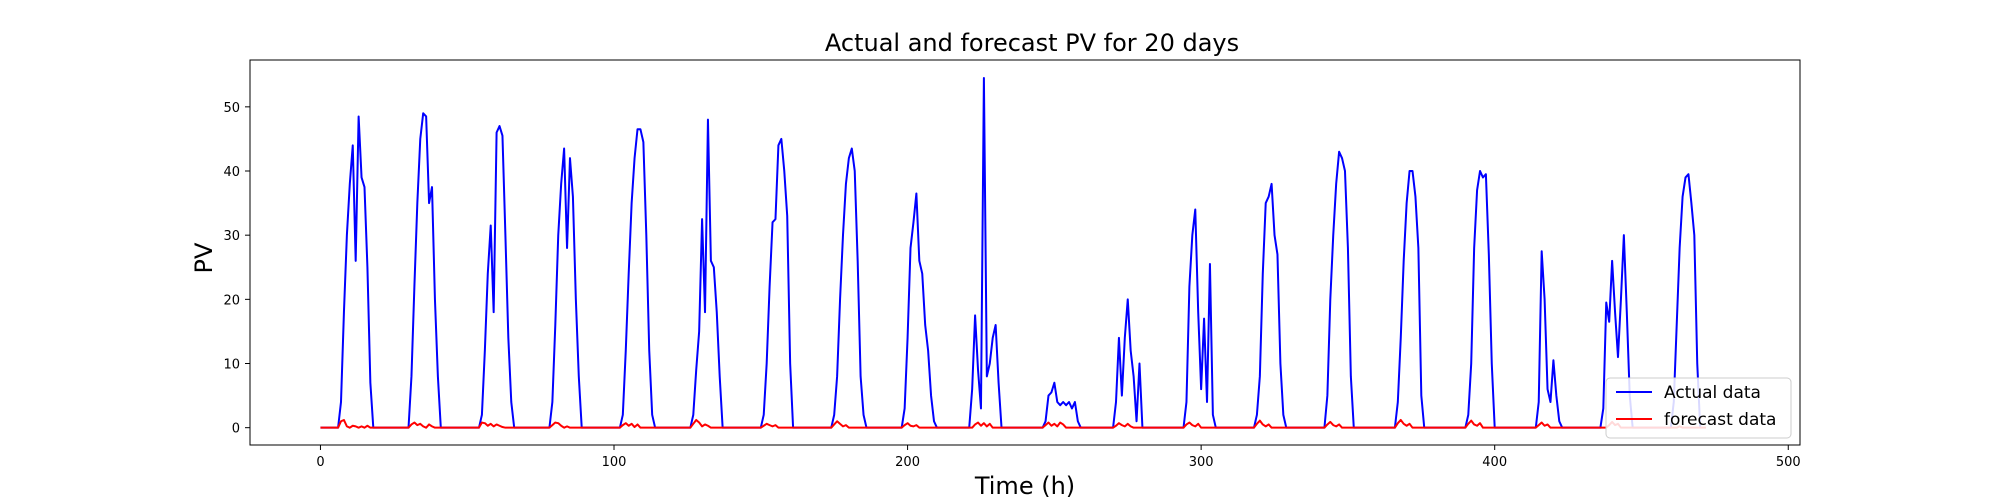 The image size is (2000, 500). What do you see at coordinates (1058, 457) in the screenshot?
I see `x-axis-ticks: 0 100 200 300 400 500` at bounding box center [1058, 457].